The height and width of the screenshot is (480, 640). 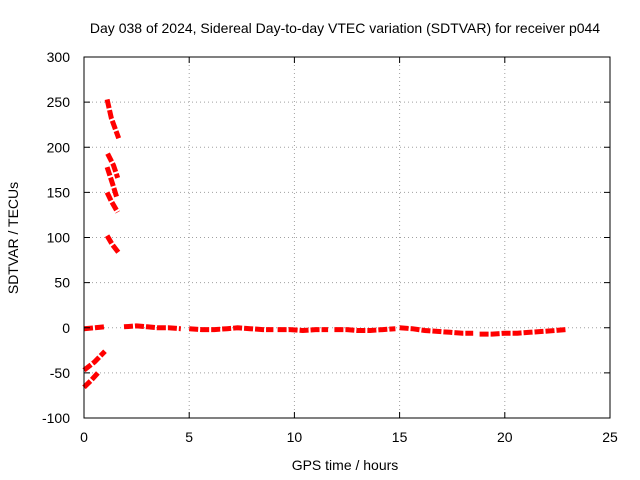 I want to click on y-tick-label: -100, so click(x=56, y=418).